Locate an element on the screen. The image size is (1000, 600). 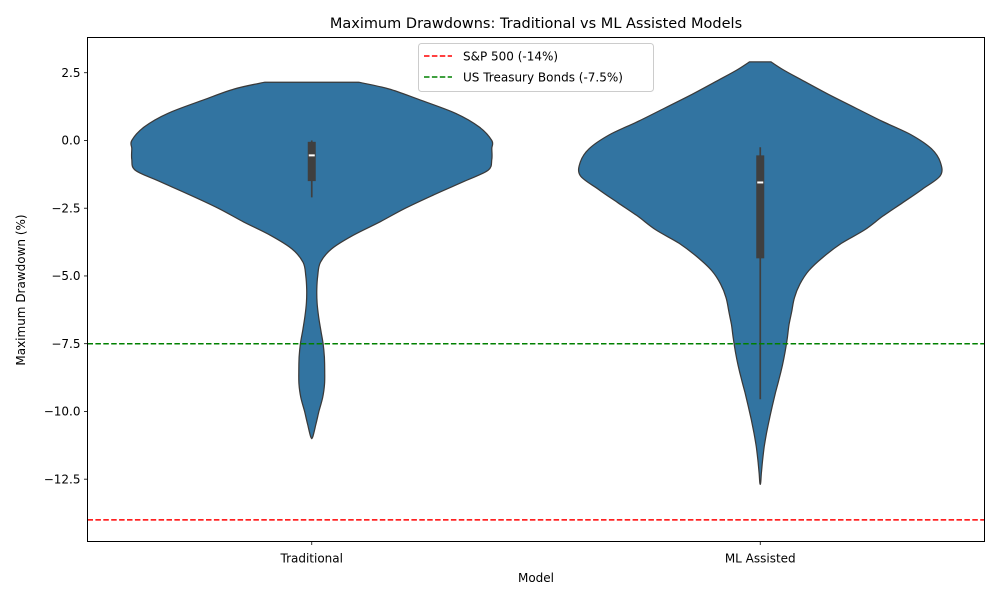
x-tick-label-traditional: Traditional is located at coordinates (311, 559).